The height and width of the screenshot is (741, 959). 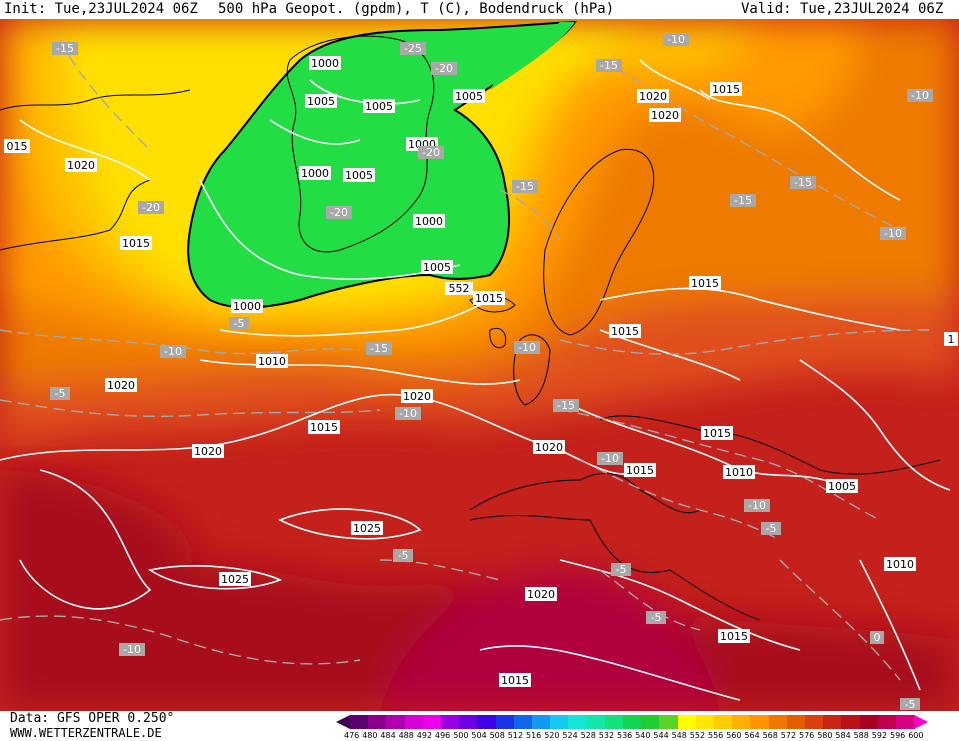 I want to click on colorbar-label: 532, so click(x=606, y=735).